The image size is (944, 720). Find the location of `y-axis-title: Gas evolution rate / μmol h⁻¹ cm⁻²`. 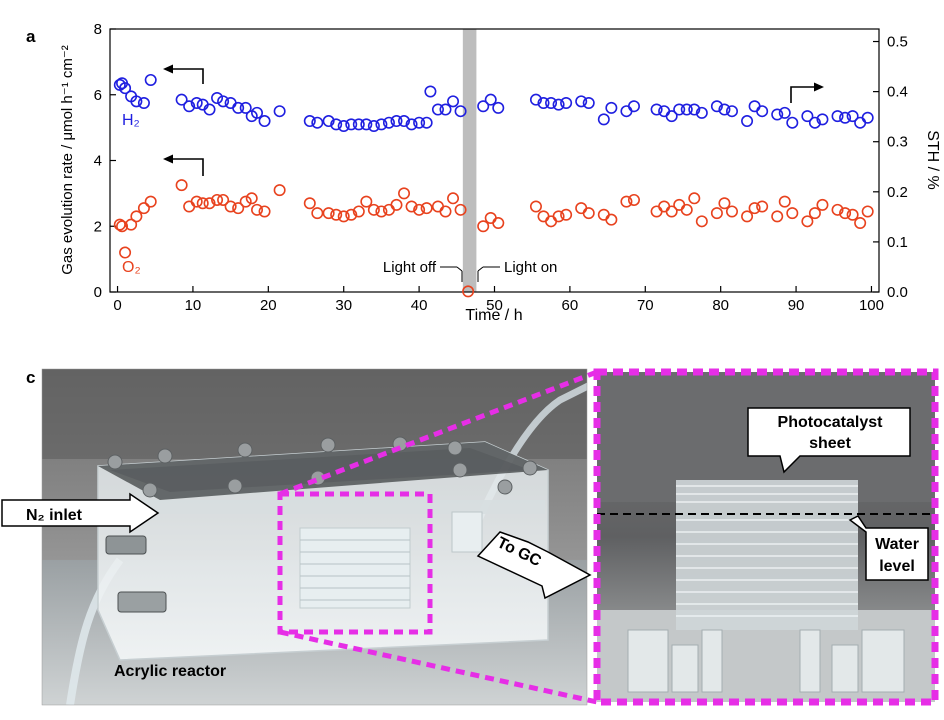

y-axis-title: Gas evolution rate / μmol h⁻¹ cm⁻² is located at coordinates (67, 160).